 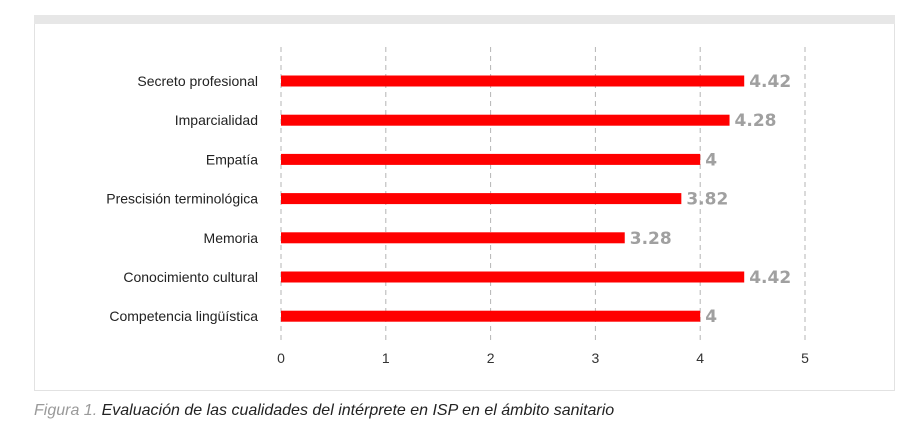 I want to click on x-tick-label: 4, so click(x=700, y=358).